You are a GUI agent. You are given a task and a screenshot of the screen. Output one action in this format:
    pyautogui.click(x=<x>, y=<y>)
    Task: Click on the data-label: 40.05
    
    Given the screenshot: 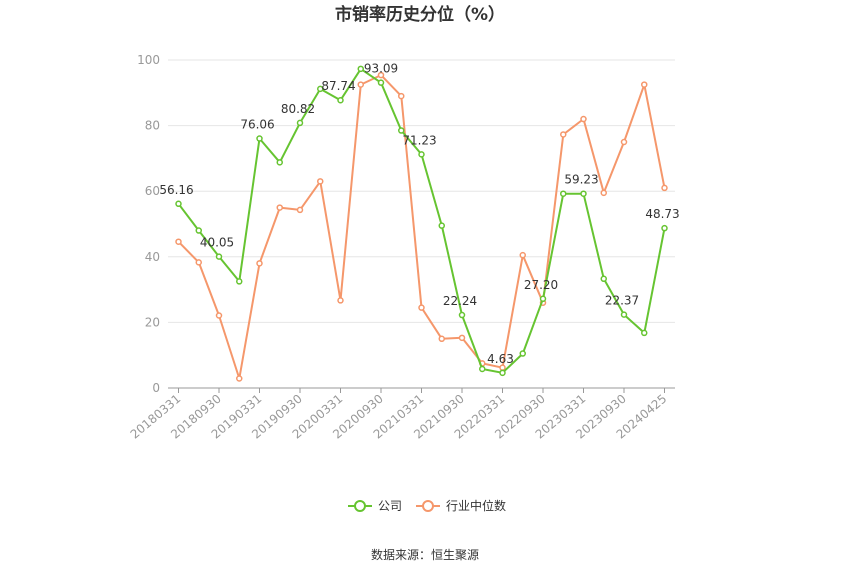 What is the action you would take?
    pyautogui.click(x=217, y=243)
    